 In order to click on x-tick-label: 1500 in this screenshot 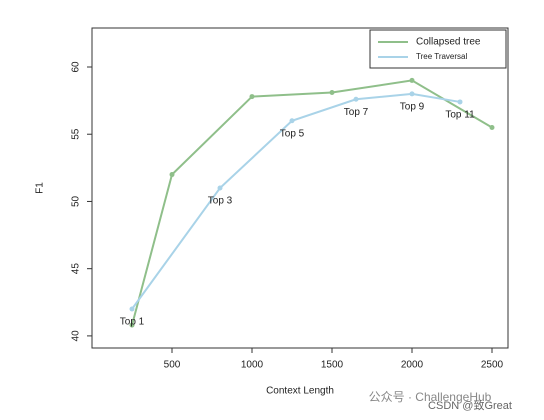, I will do `click(332, 365)`.